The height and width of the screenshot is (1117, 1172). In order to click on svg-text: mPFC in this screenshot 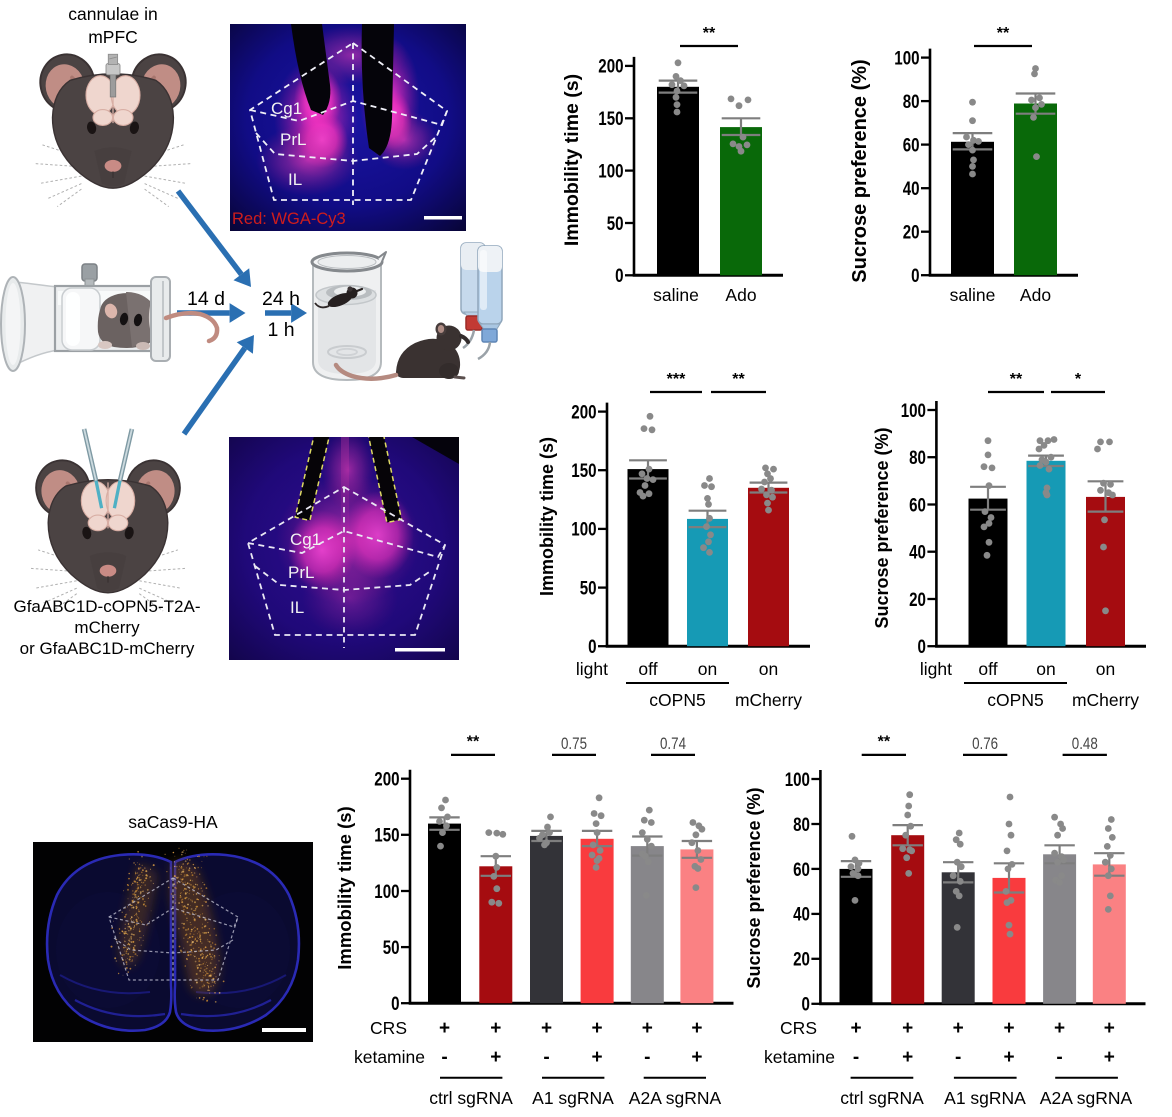, I will do `click(113, 37)`.